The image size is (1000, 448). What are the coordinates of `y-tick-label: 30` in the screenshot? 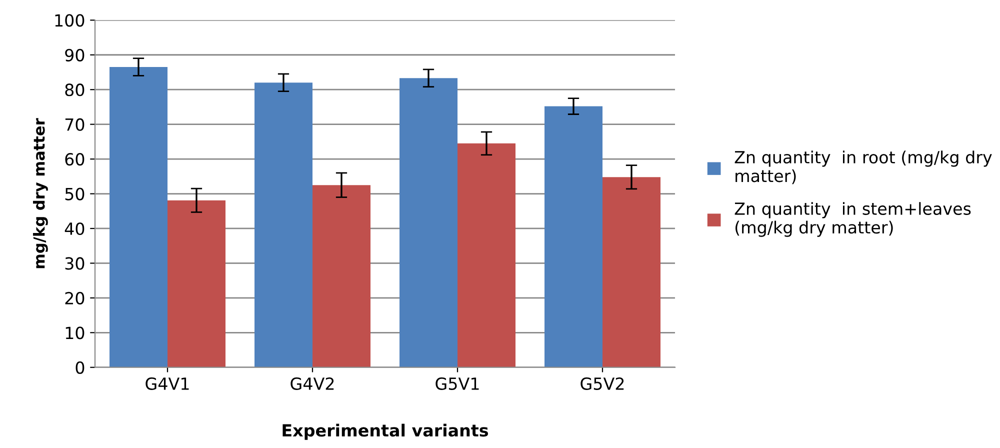 It's located at (74, 263).